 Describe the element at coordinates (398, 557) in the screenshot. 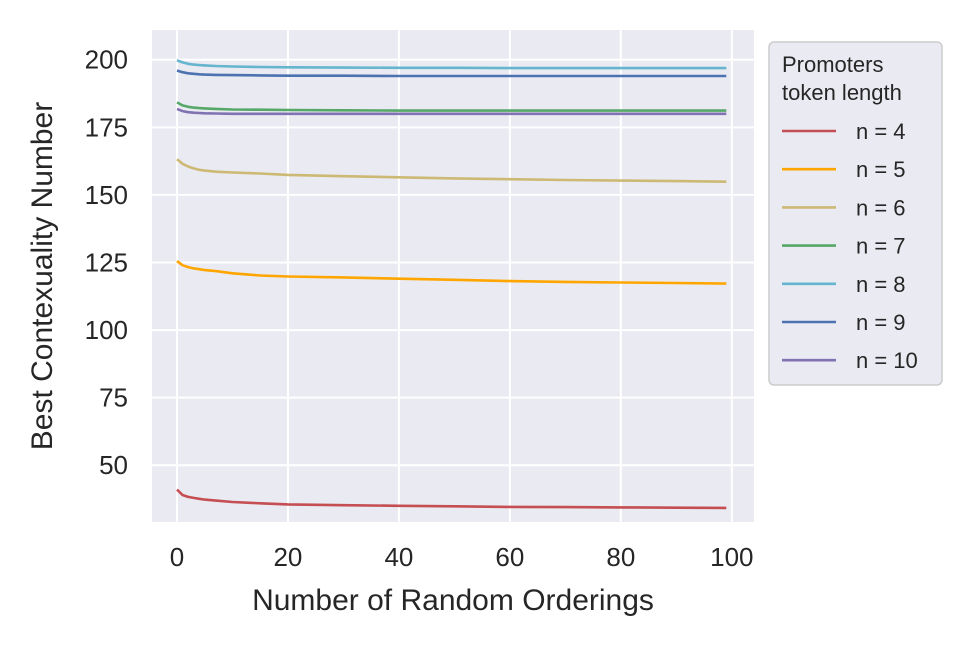

I see `x-tick-label: 40` at that location.